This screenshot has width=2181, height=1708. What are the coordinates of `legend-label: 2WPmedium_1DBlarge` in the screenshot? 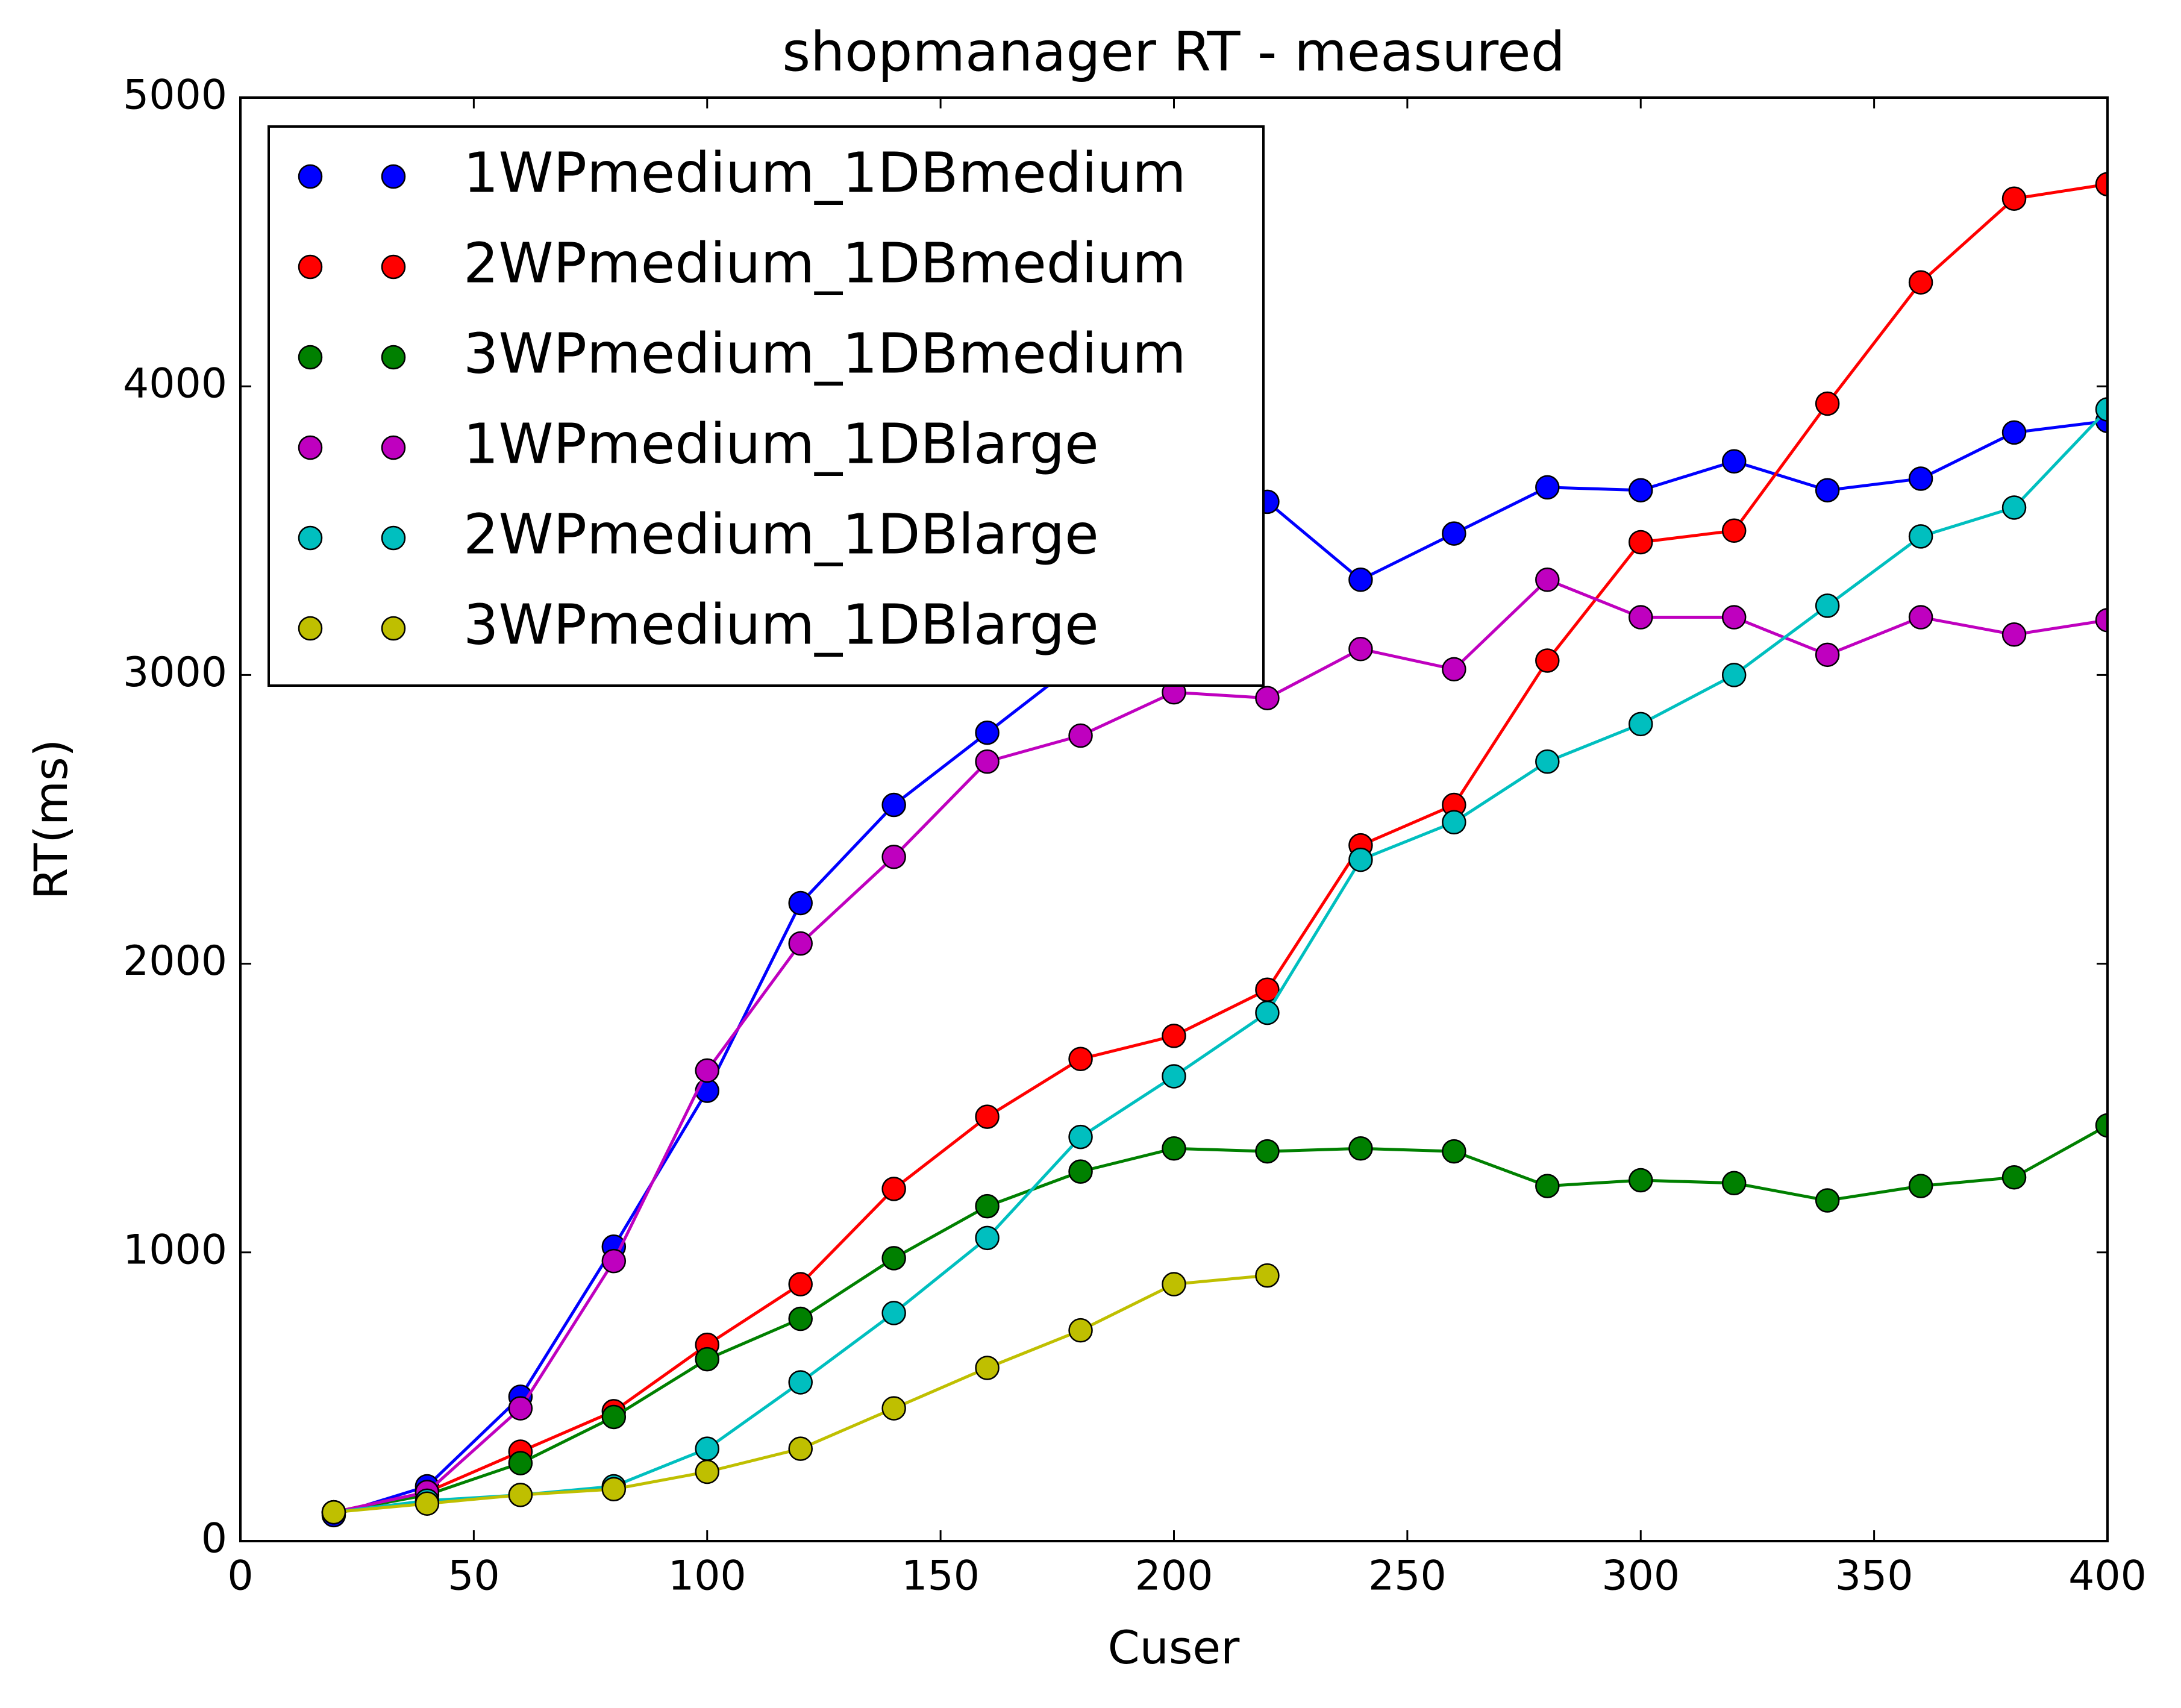 It's located at (781, 534).